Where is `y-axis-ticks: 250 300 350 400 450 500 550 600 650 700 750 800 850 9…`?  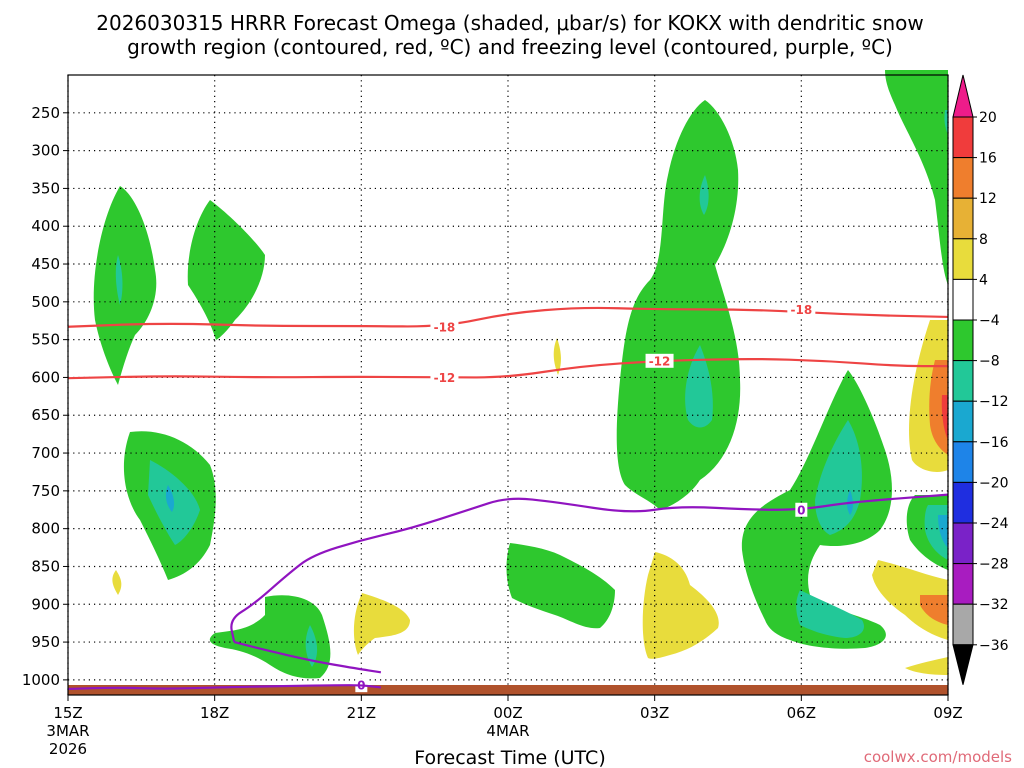 y-axis-ticks: 250 300 350 400 450 500 550 600 650 700 750 800 850 9… is located at coordinates (45, 396).